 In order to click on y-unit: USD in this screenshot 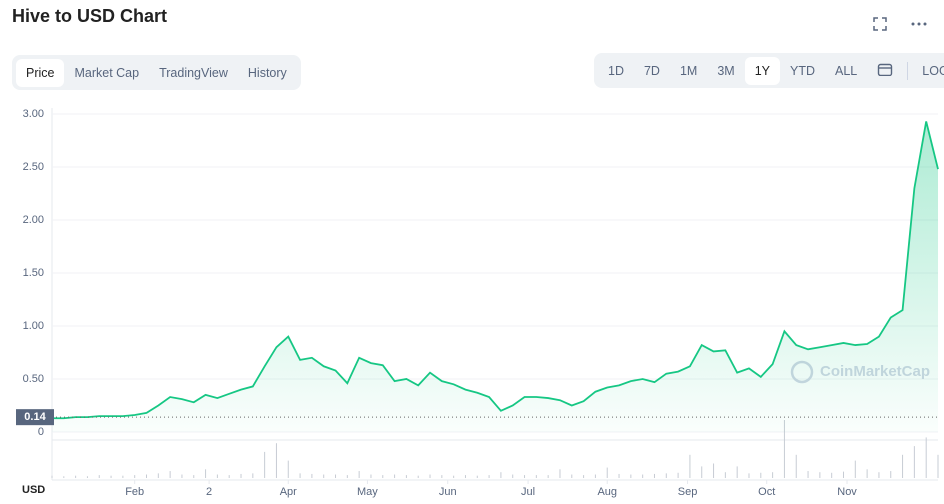, I will do `click(33, 490)`.